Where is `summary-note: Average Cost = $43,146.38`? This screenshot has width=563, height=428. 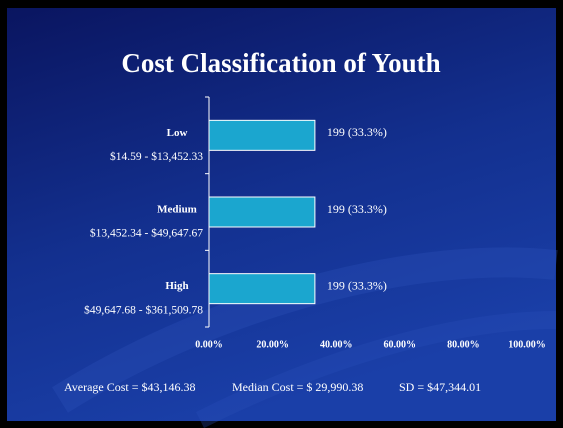 summary-note: Average Cost = $43,146.38 is located at coordinates (130, 387).